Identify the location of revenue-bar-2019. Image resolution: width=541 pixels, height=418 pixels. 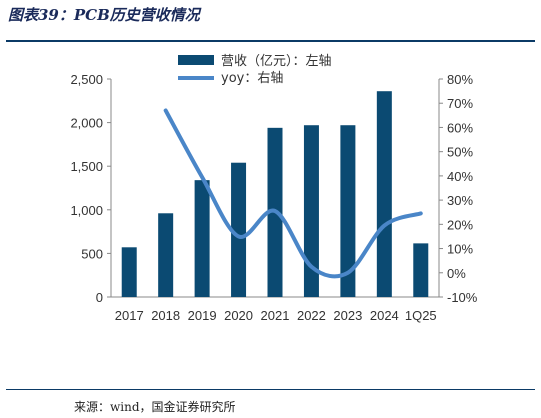
(202, 238).